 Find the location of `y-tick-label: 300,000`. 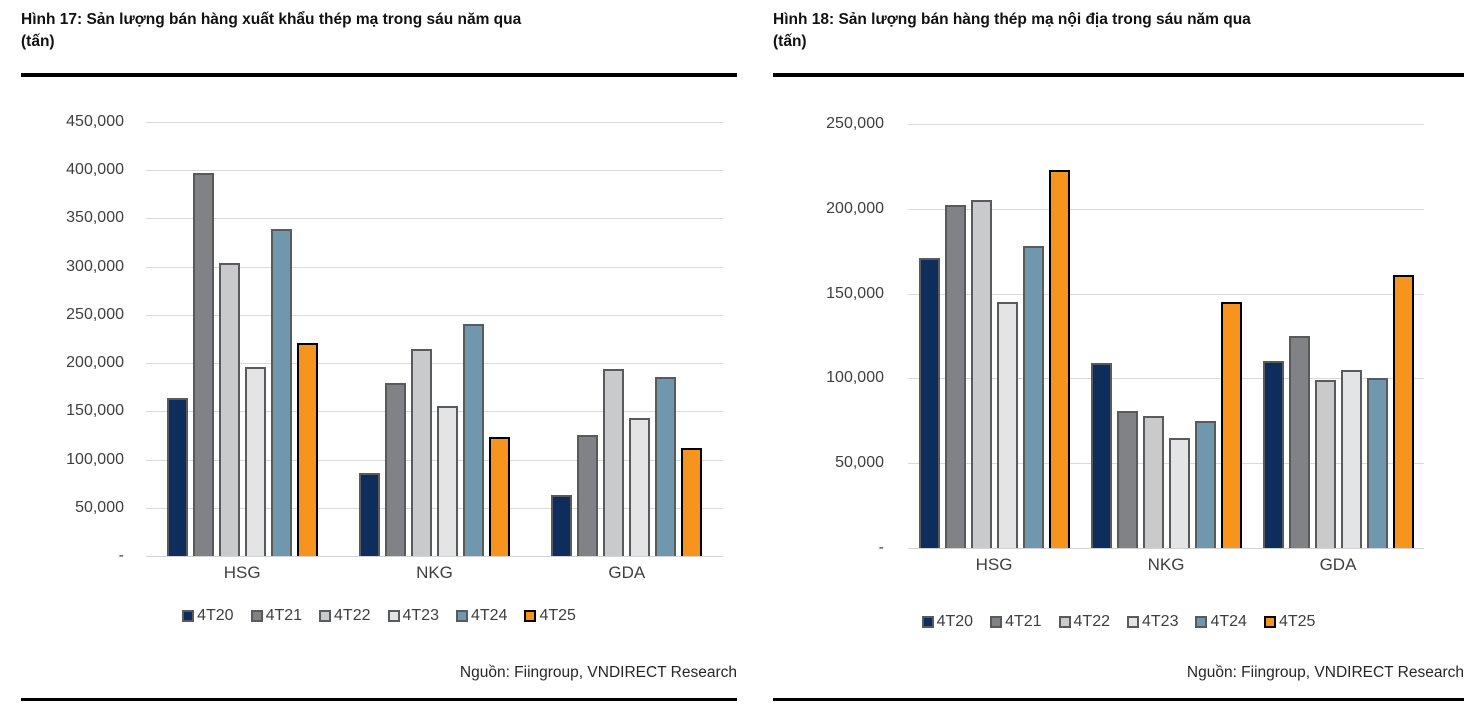

y-tick-label: 300,000 is located at coordinates (95, 266).